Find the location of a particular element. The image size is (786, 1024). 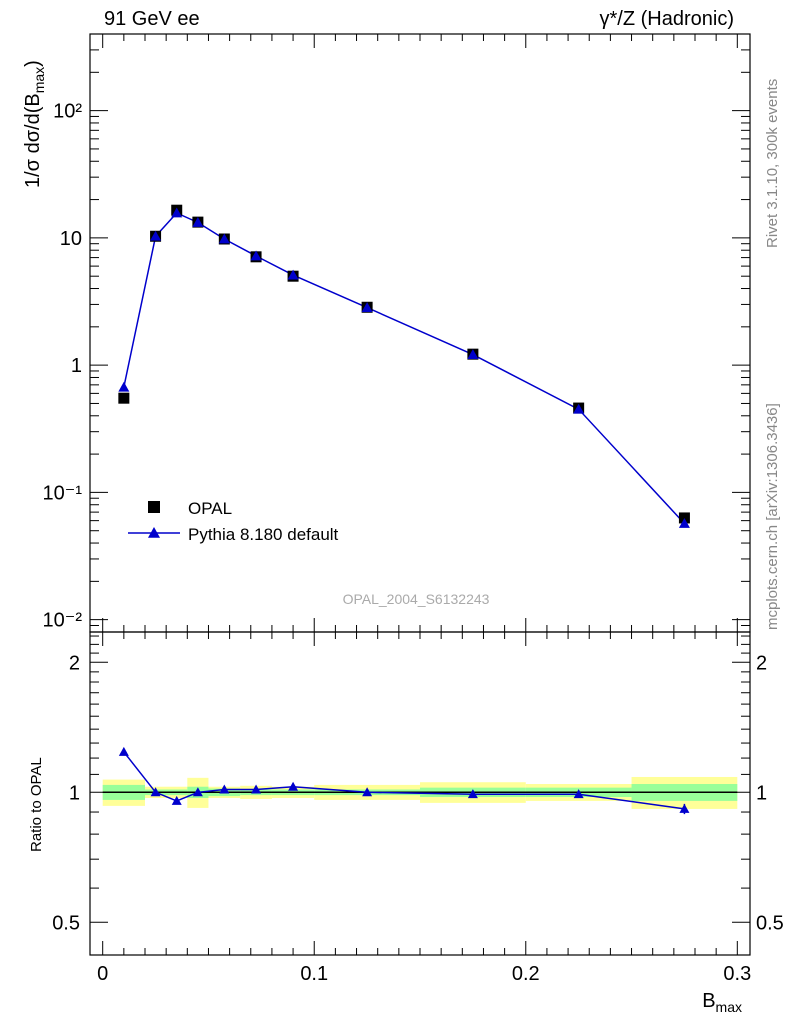

legend-opal-label: OPAL is located at coordinates (210, 508).